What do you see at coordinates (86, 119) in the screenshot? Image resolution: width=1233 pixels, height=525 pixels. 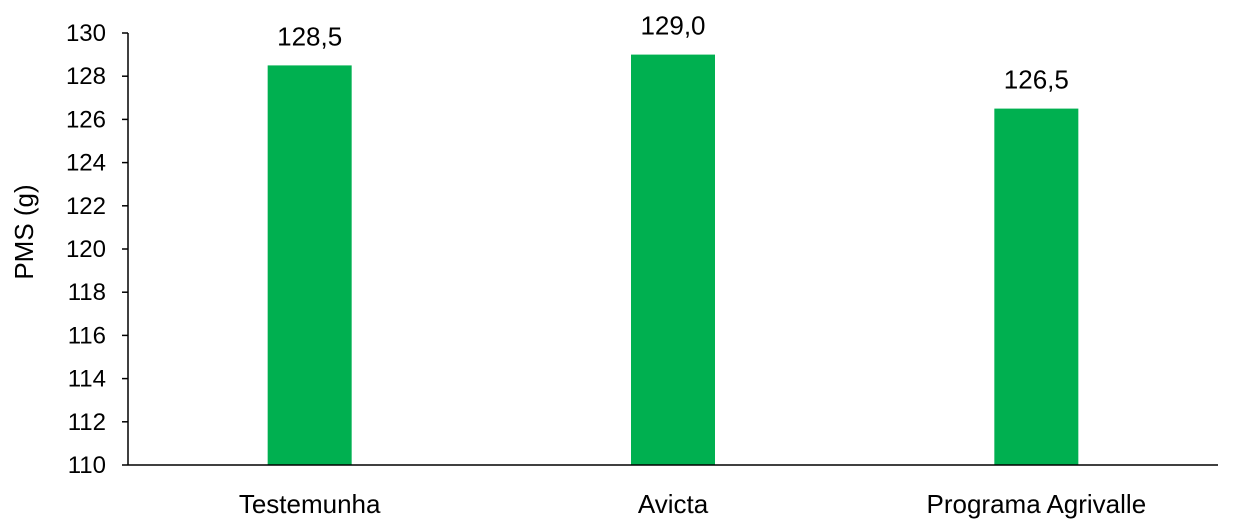 I see `y-tick-label: 126` at bounding box center [86, 119].